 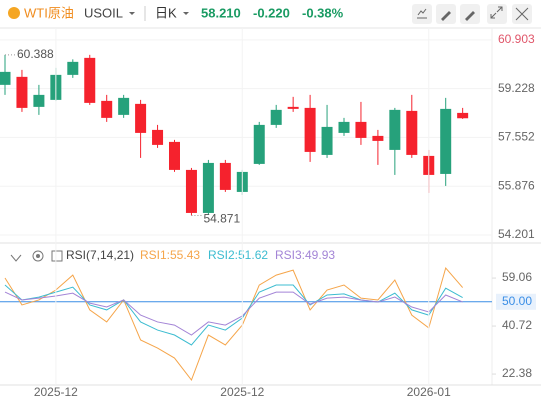 I want to click on change: -0.220, so click(x=271, y=12).